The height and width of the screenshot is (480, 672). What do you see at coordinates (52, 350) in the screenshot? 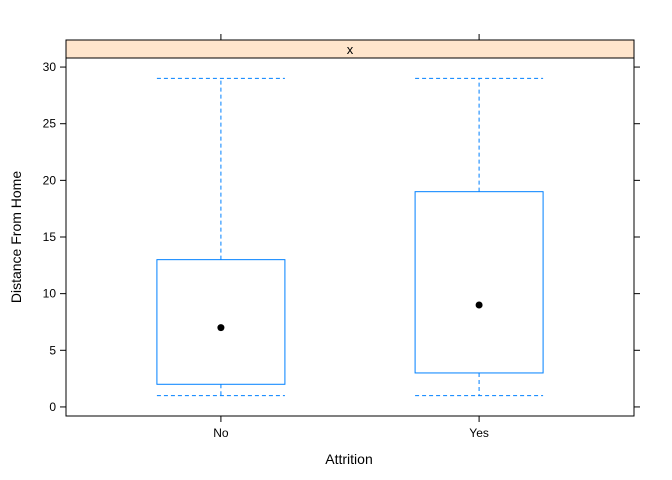
I see `y-tick-label: 5` at bounding box center [52, 350].